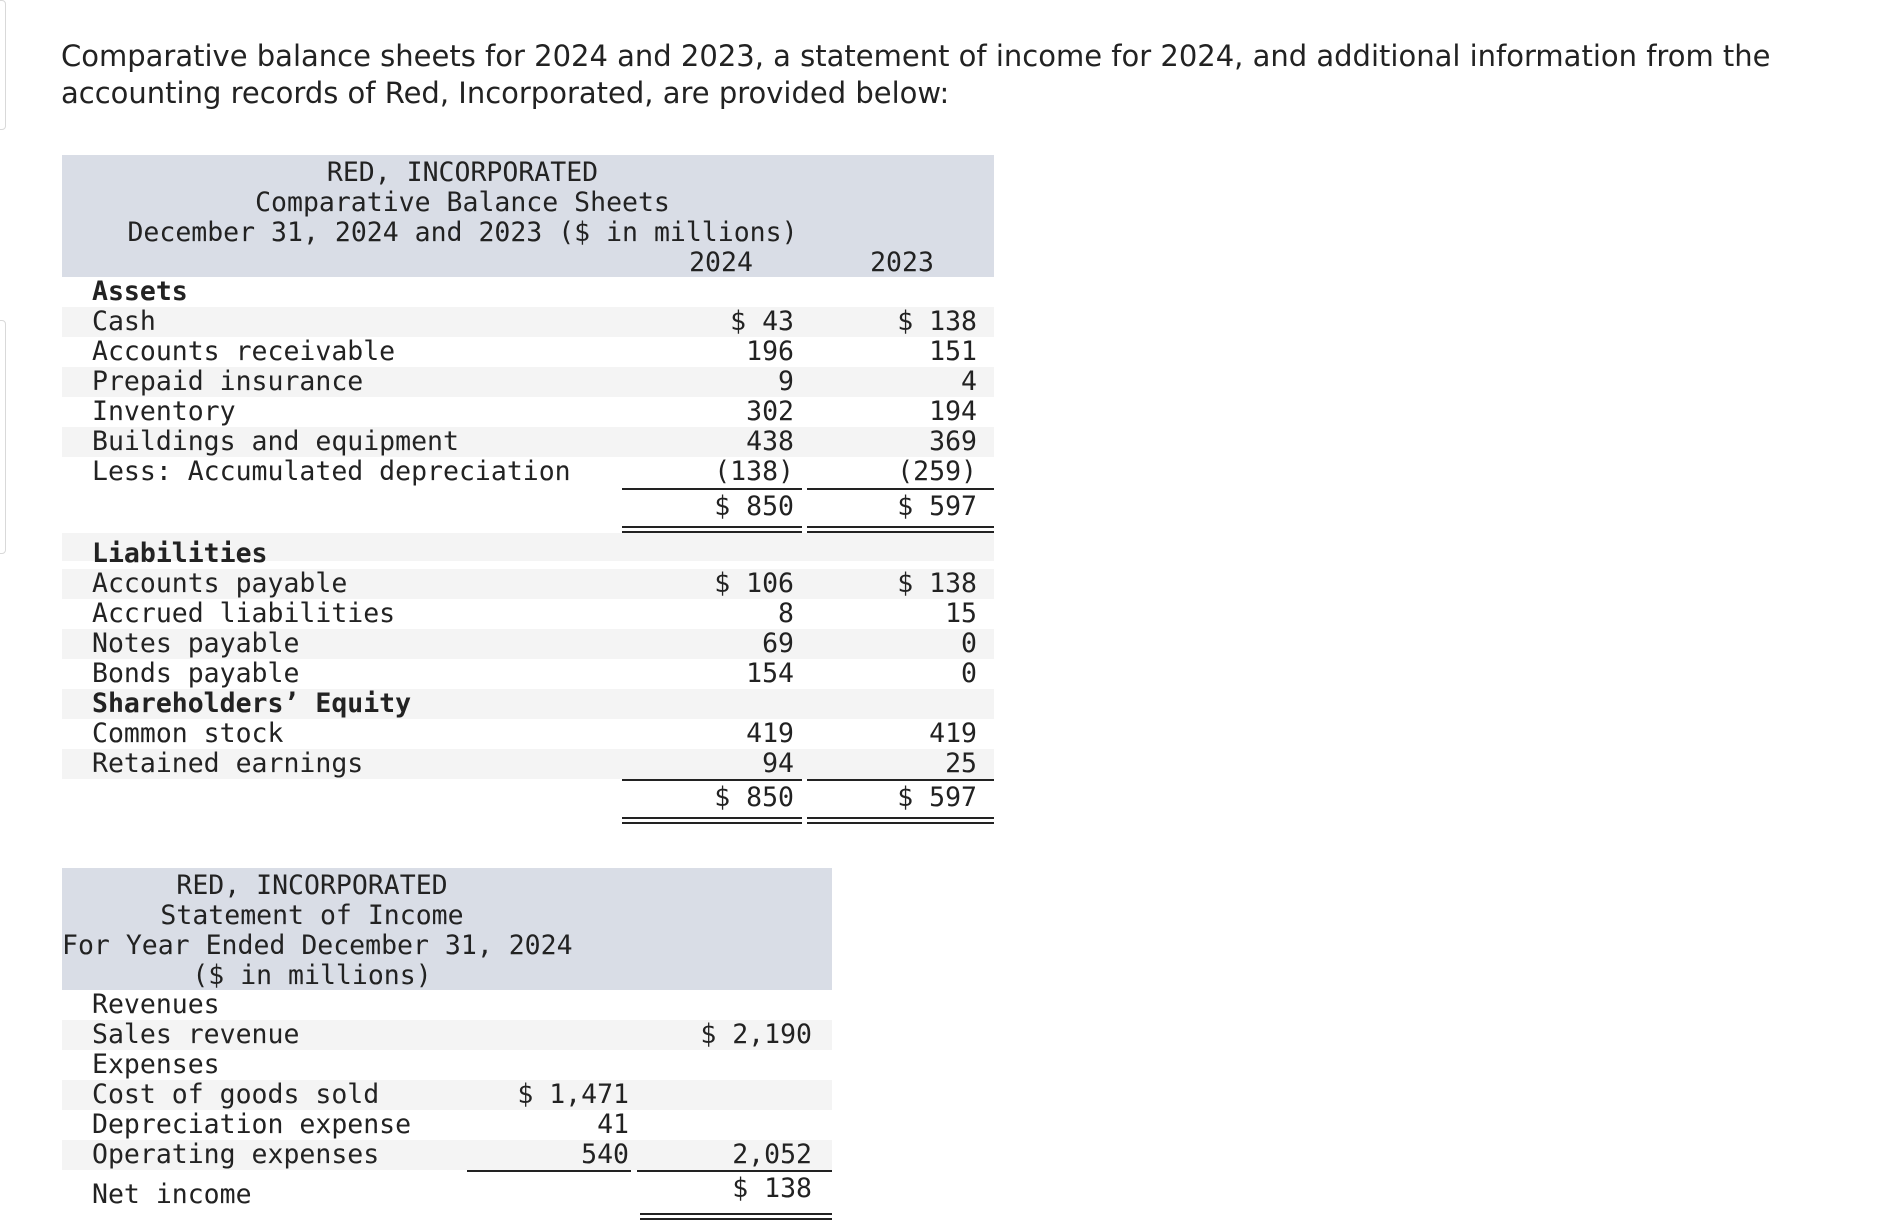 The width and height of the screenshot is (1891, 1228). What do you see at coordinates (244, 351) in the screenshot?
I see `asset-label: Accounts receivable` at bounding box center [244, 351].